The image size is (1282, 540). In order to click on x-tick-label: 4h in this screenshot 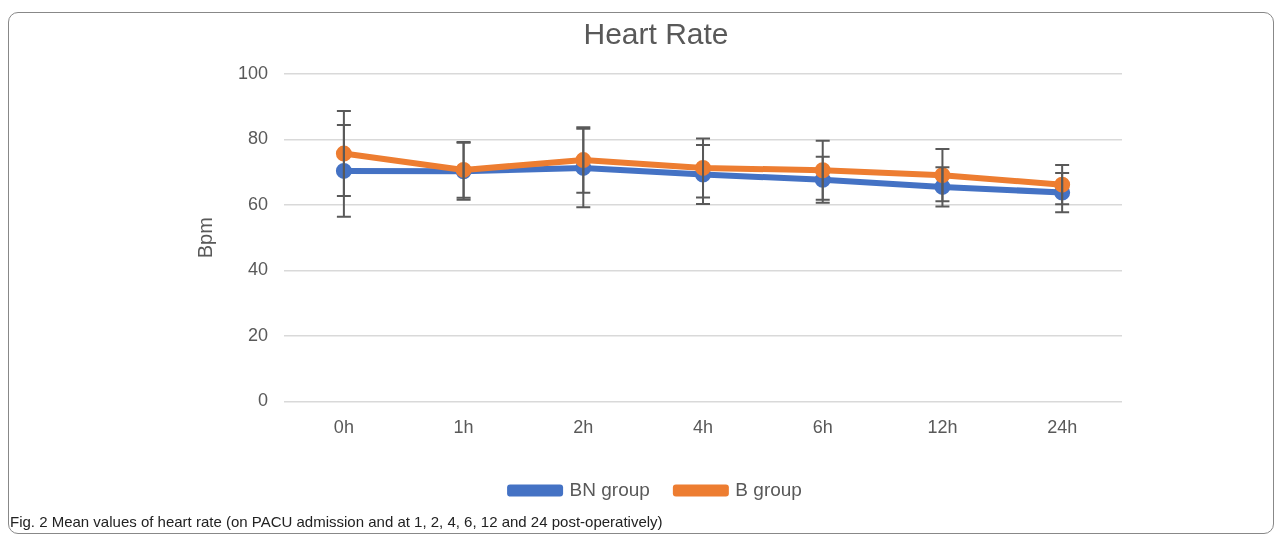, I will do `click(703, 427)`.